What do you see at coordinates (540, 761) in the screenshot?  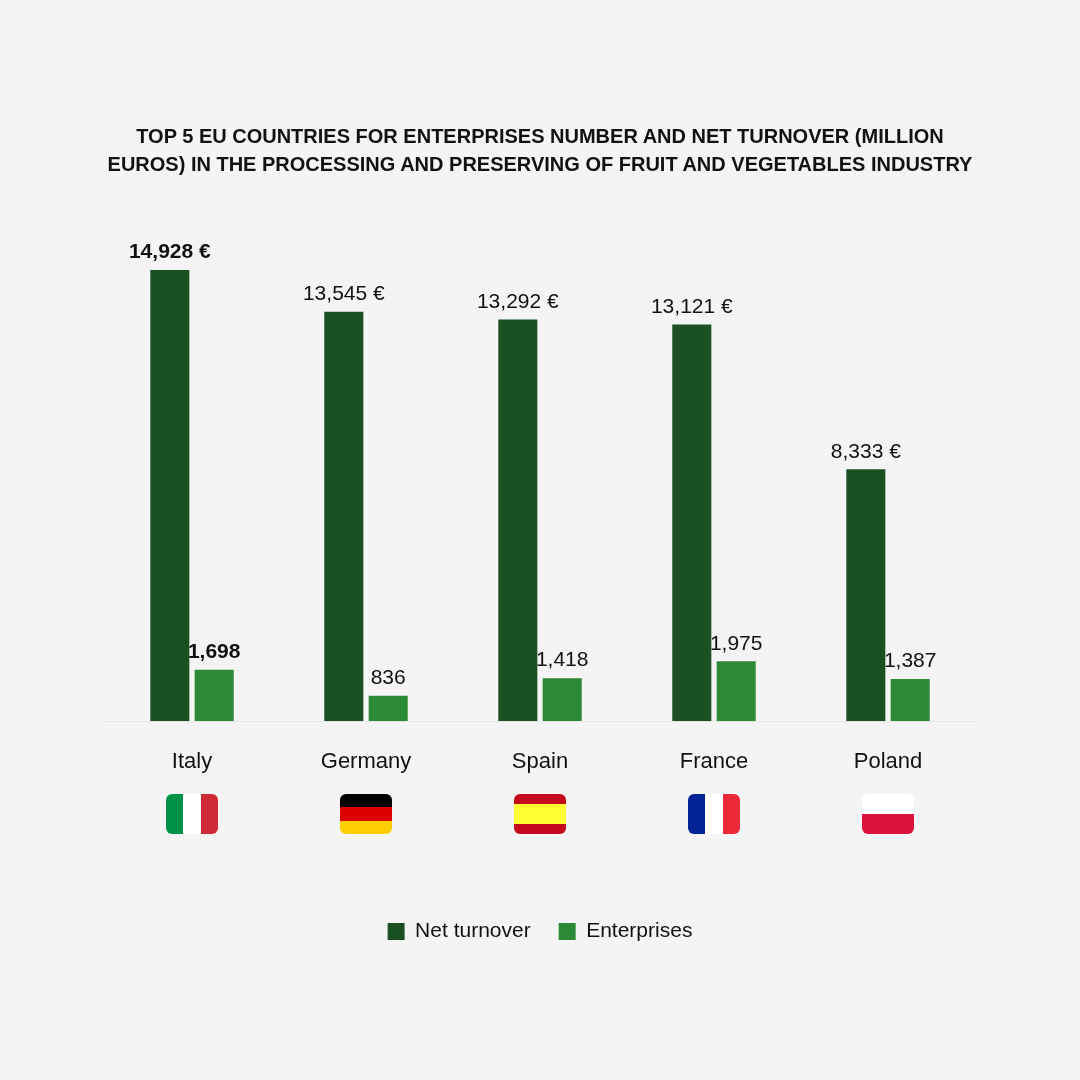 I see `x-tick-label: Spain` at bounding box center [540, 761].